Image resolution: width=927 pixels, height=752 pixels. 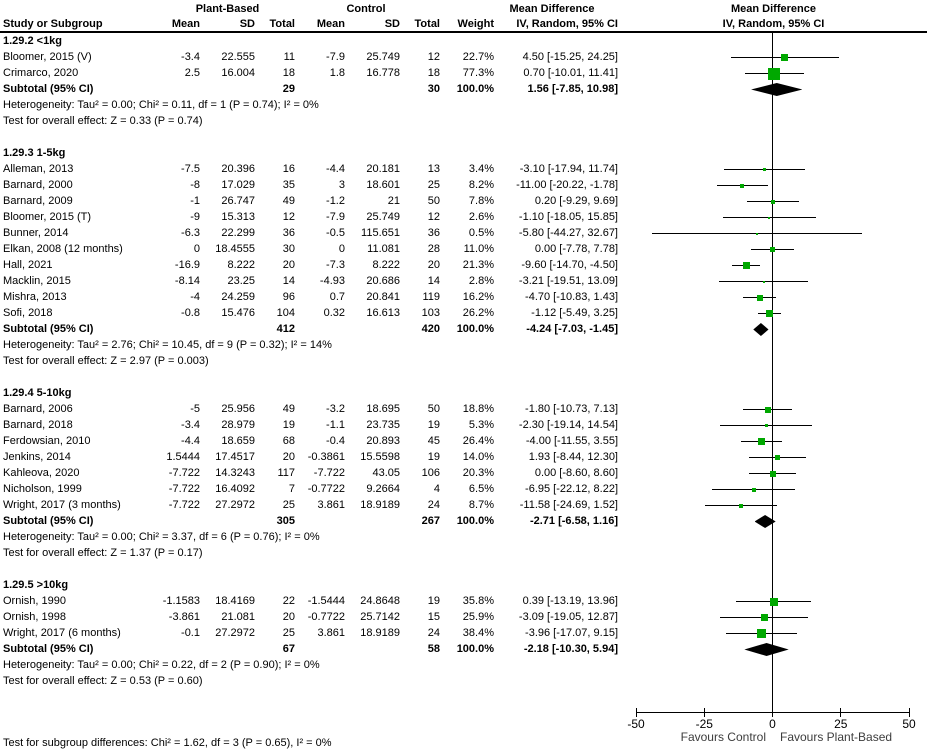 I want to click on weight-header: Weight, so click(x=475, y=24).